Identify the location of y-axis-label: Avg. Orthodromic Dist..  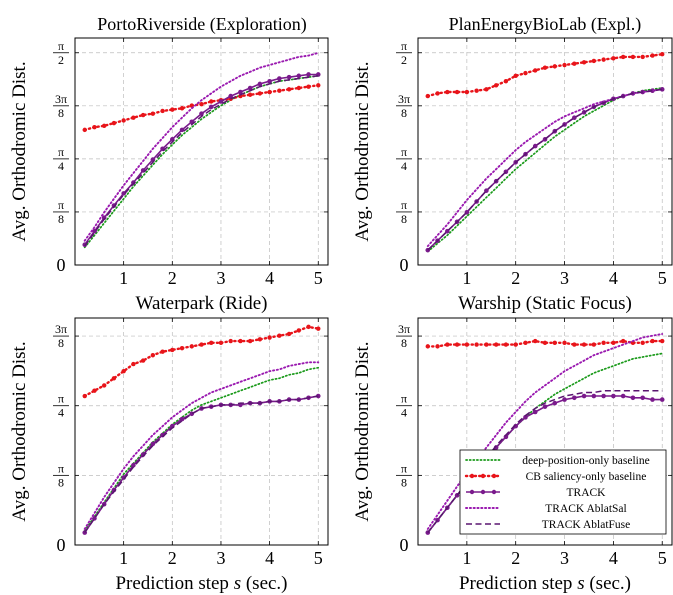
(362, 431).